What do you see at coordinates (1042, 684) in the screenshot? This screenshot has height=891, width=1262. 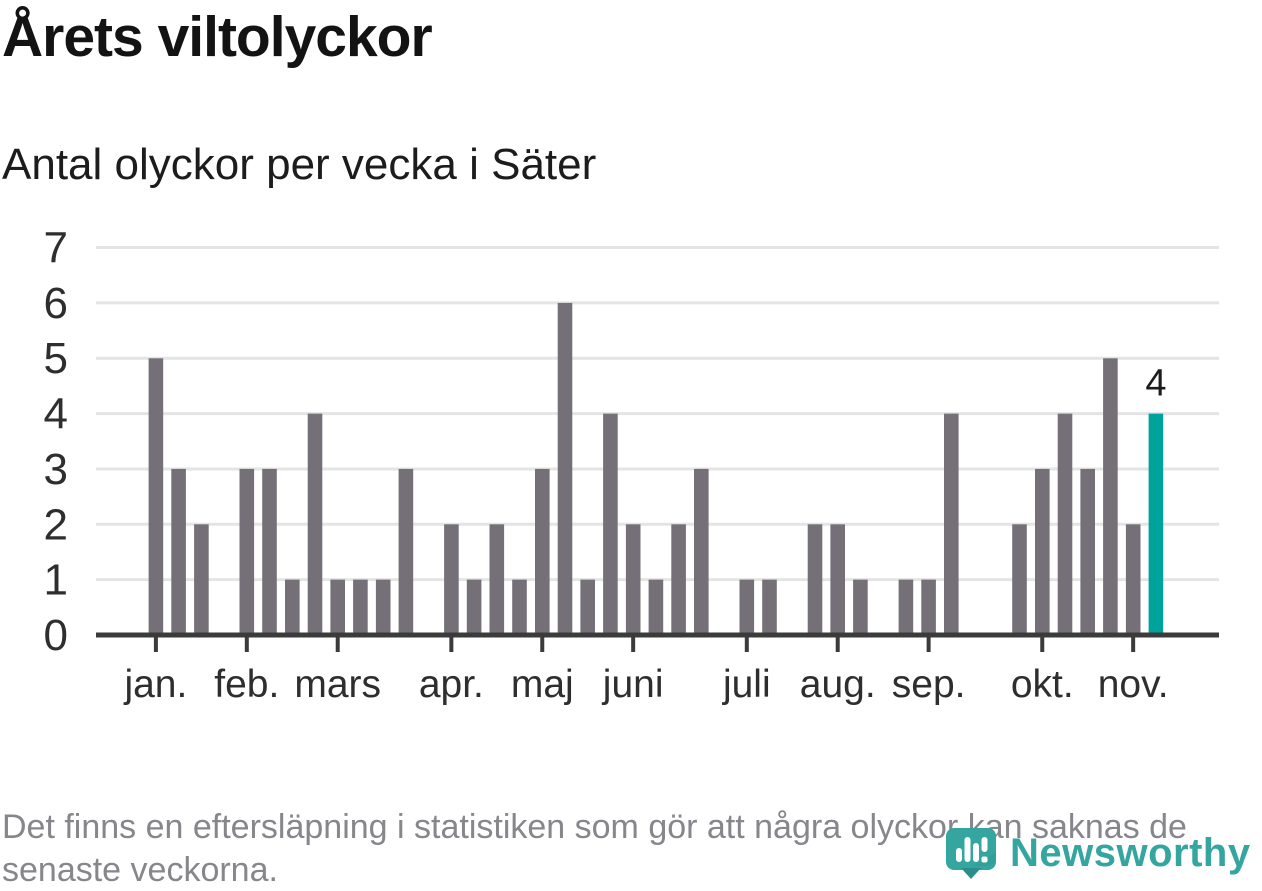 I see `x-axis-month-label: okt.` at bounding box center [1042, 684].